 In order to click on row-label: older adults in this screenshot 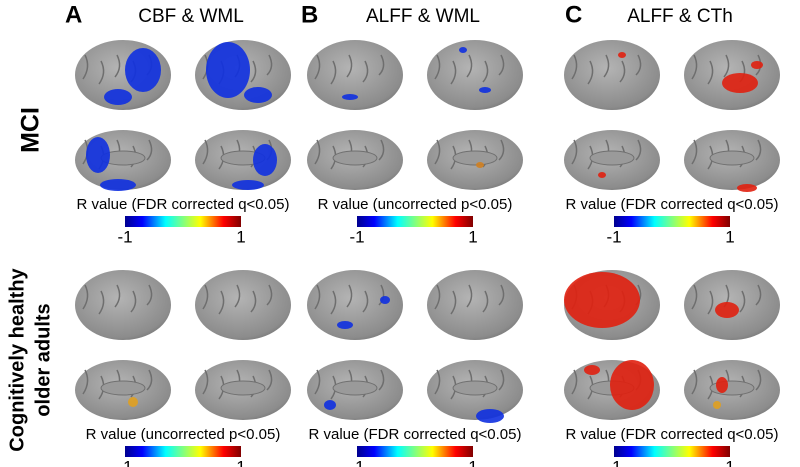, I will do `click(43, 359)`.